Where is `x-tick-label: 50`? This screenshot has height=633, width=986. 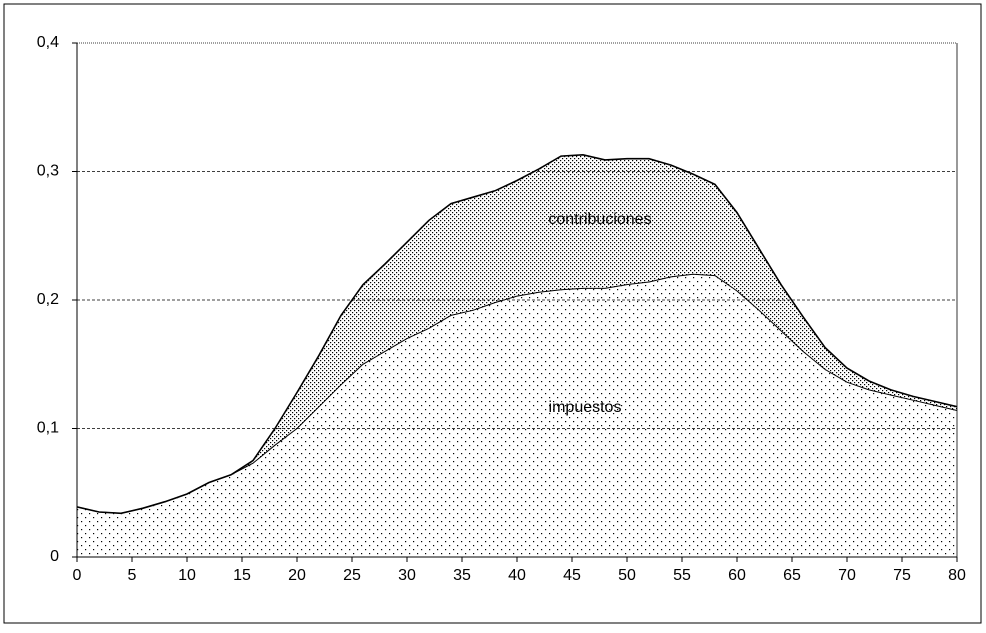 x-tick-label: 50 is located at coordinates (627, 575).